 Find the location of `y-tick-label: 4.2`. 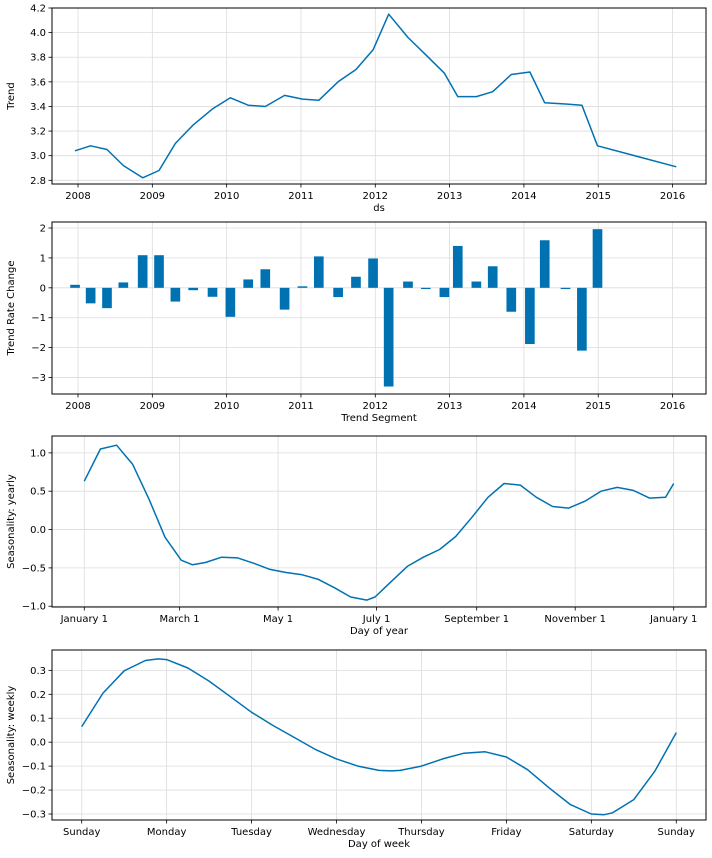

y-tick-label: 4.2 is located at coordinates (38, 9).